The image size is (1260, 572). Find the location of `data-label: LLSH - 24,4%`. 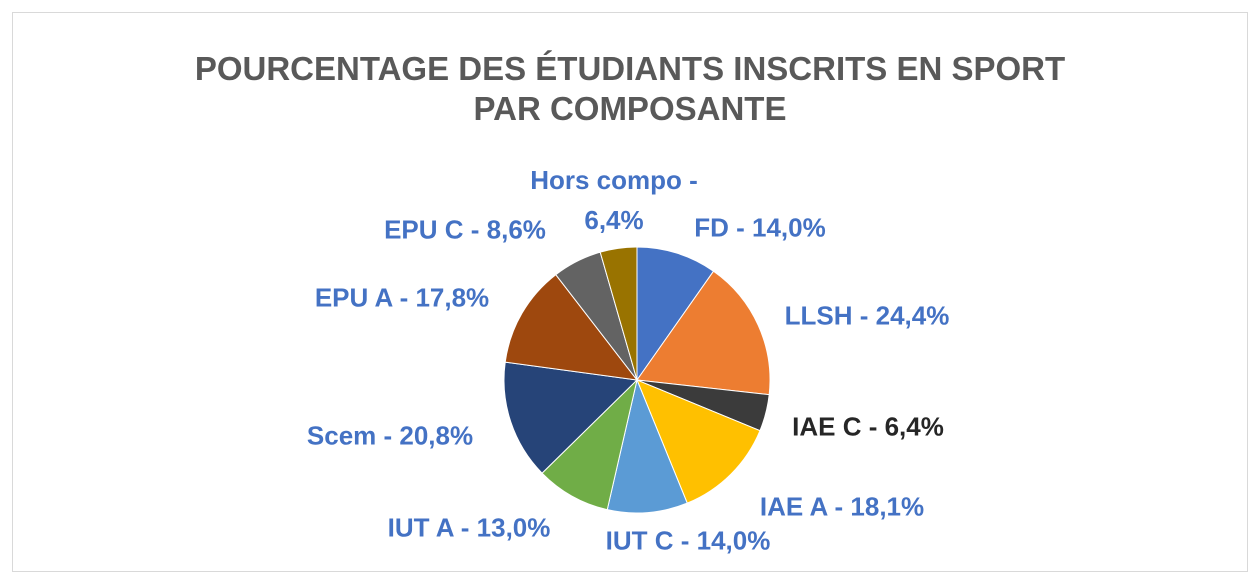

data-label: LLSH - 24,4% is located at coordinates (867, 315).